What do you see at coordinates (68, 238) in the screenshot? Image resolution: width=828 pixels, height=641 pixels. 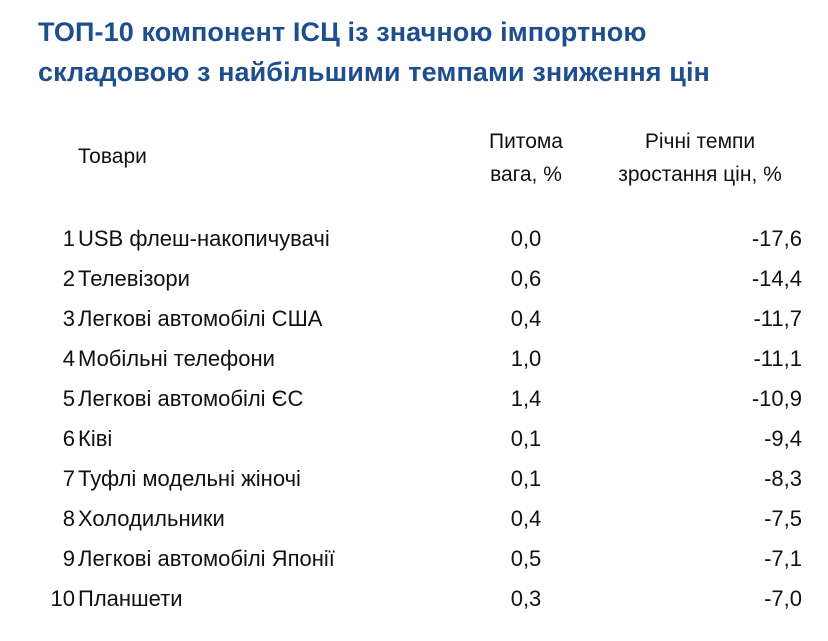 I see `row-number: 1` at bounding box center [68, 238].